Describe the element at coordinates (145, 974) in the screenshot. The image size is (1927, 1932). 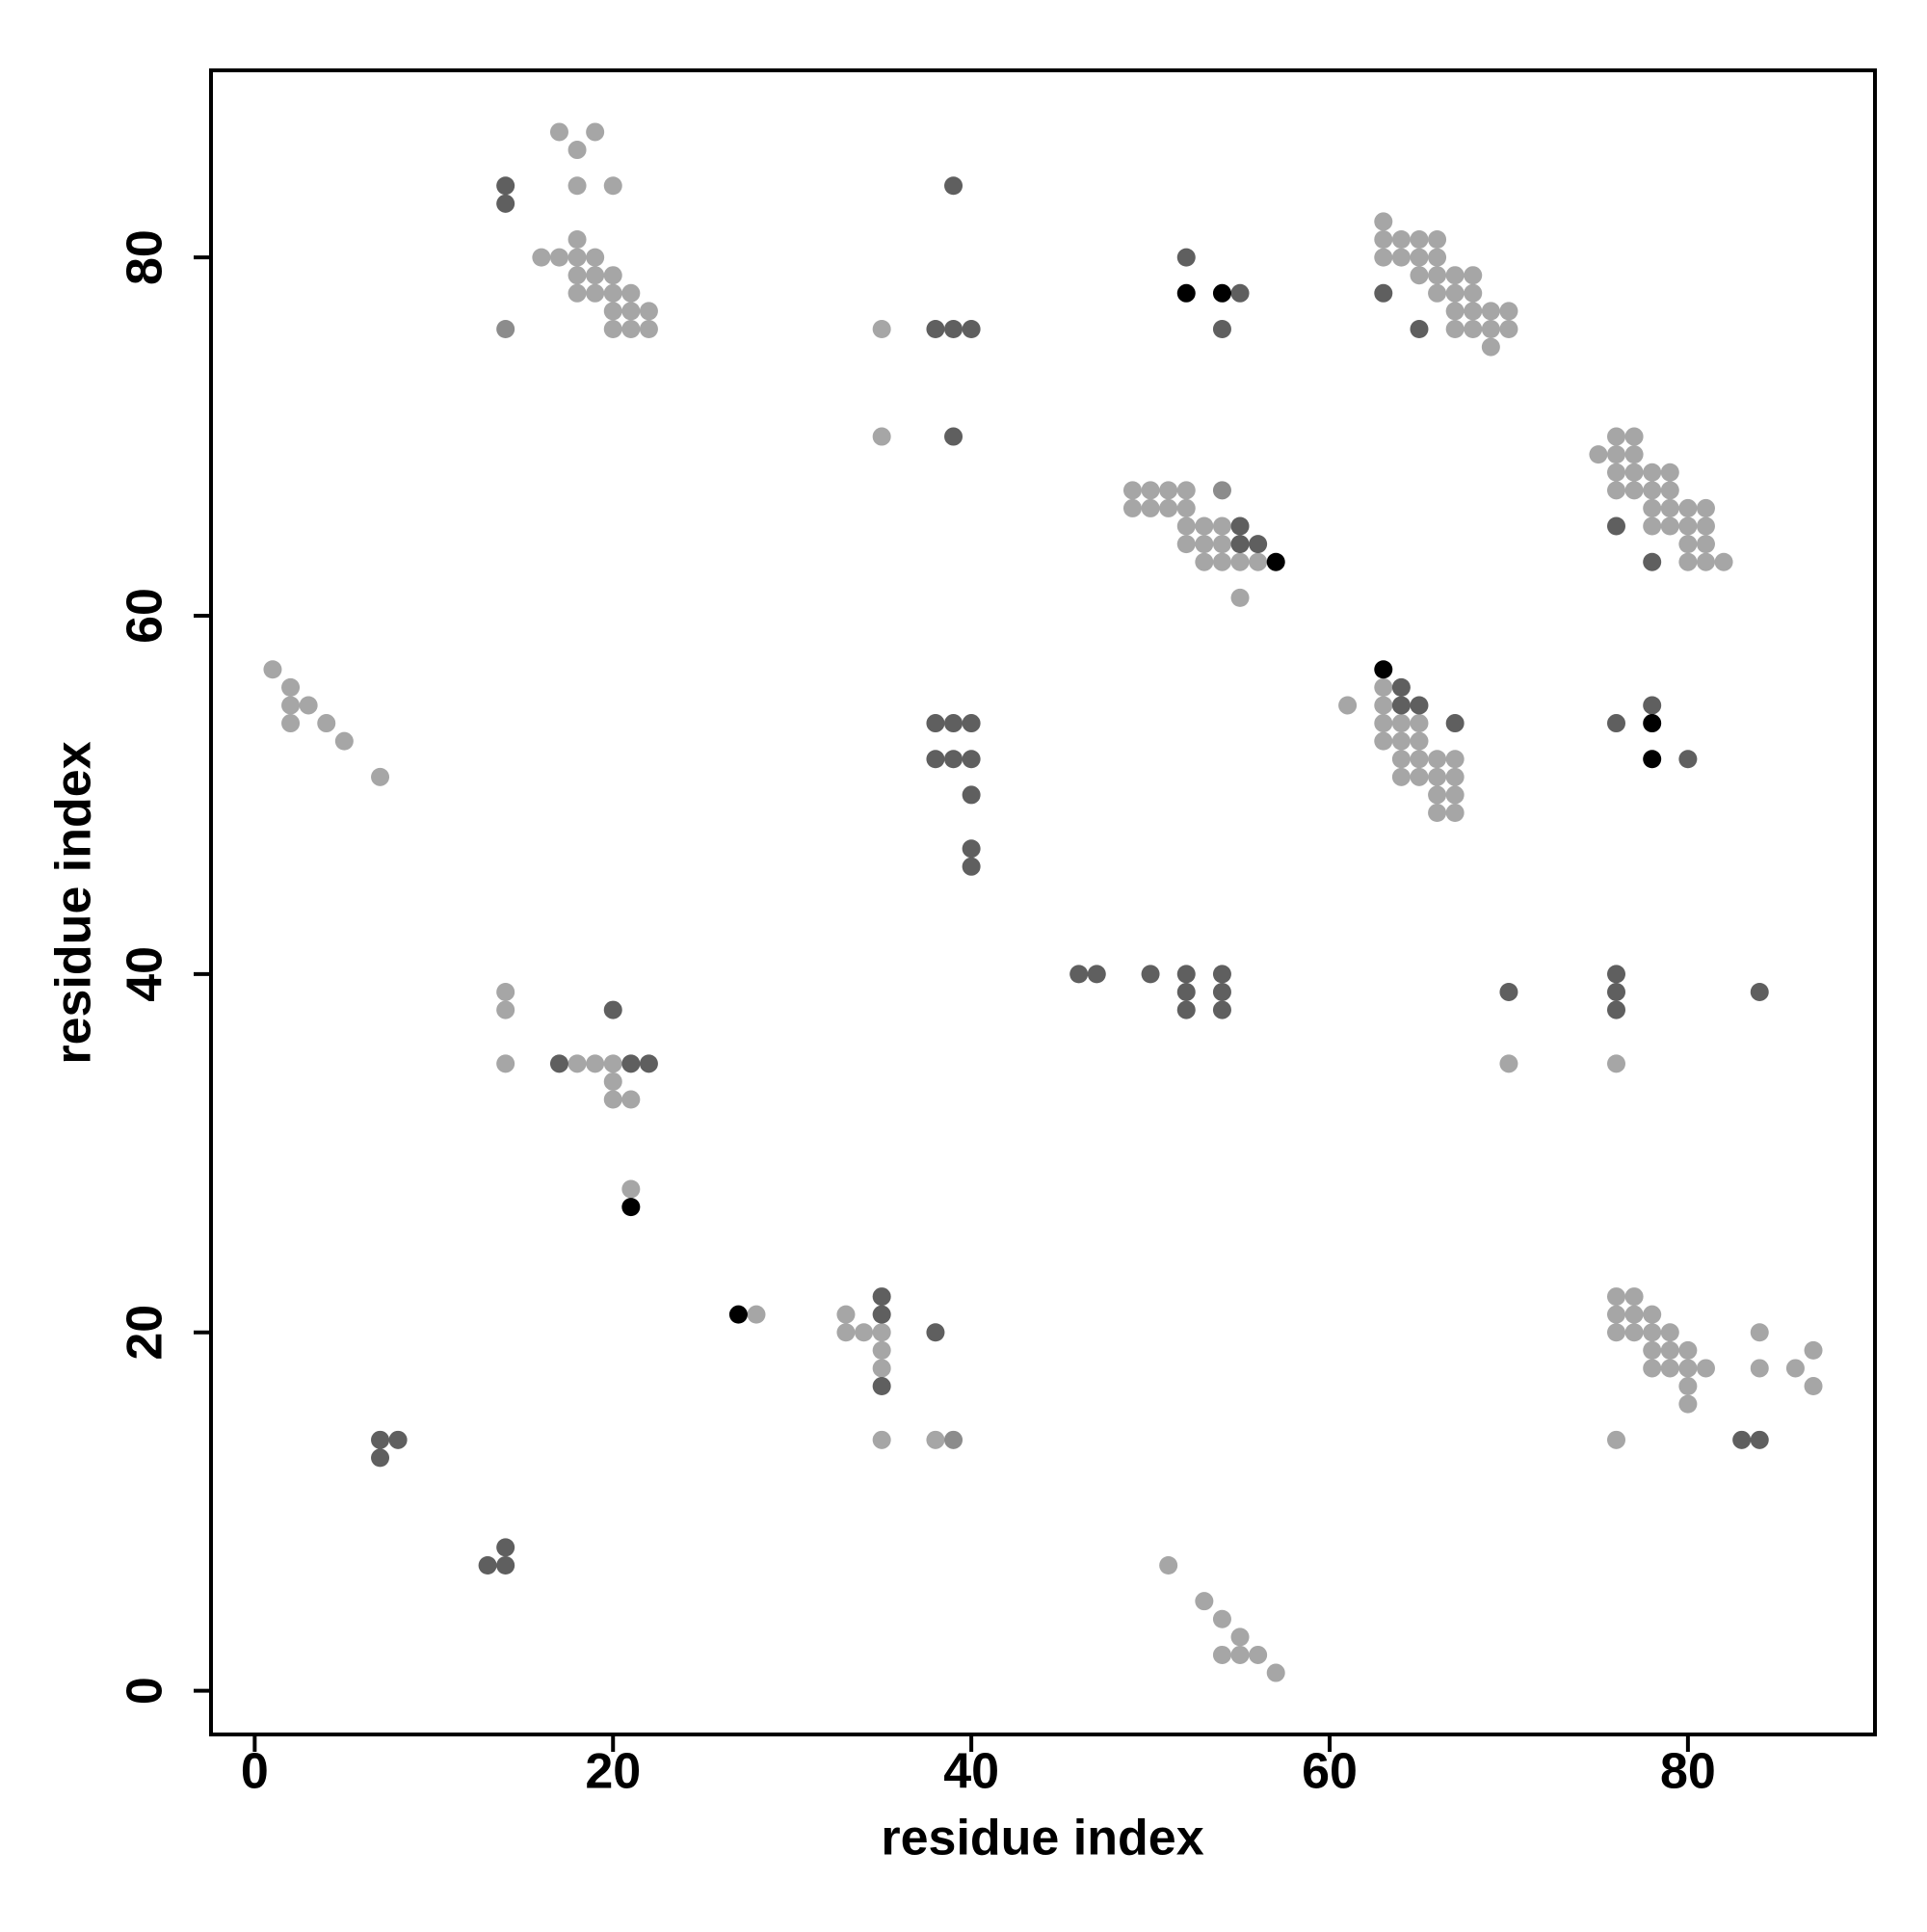
I see `y-tick-label: 40` at that location.